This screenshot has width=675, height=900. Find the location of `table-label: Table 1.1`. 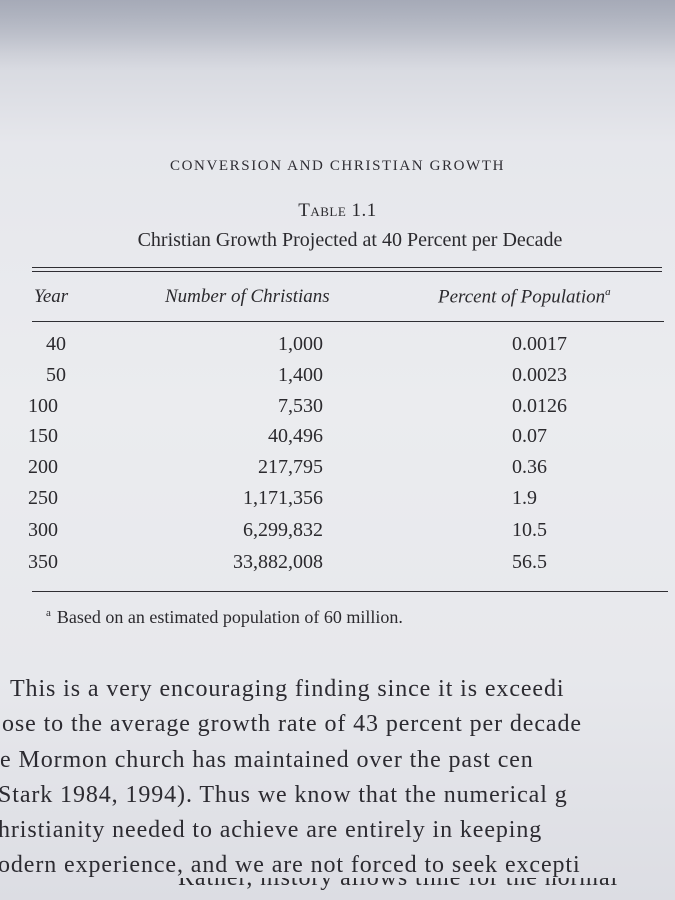

table-label: Table 1.1 is located at coordinates (337, 211).